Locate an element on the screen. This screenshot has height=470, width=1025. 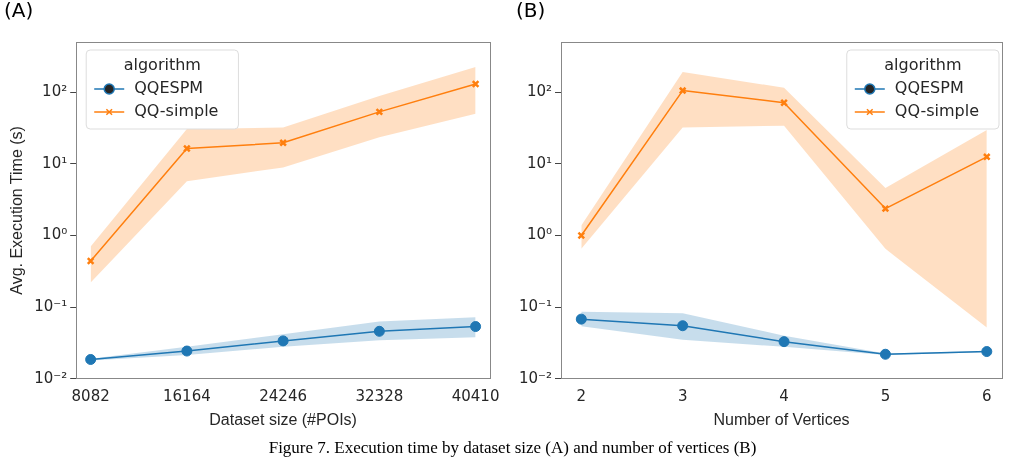
x-tick-label: 6 is located at coordinates (987, 395).